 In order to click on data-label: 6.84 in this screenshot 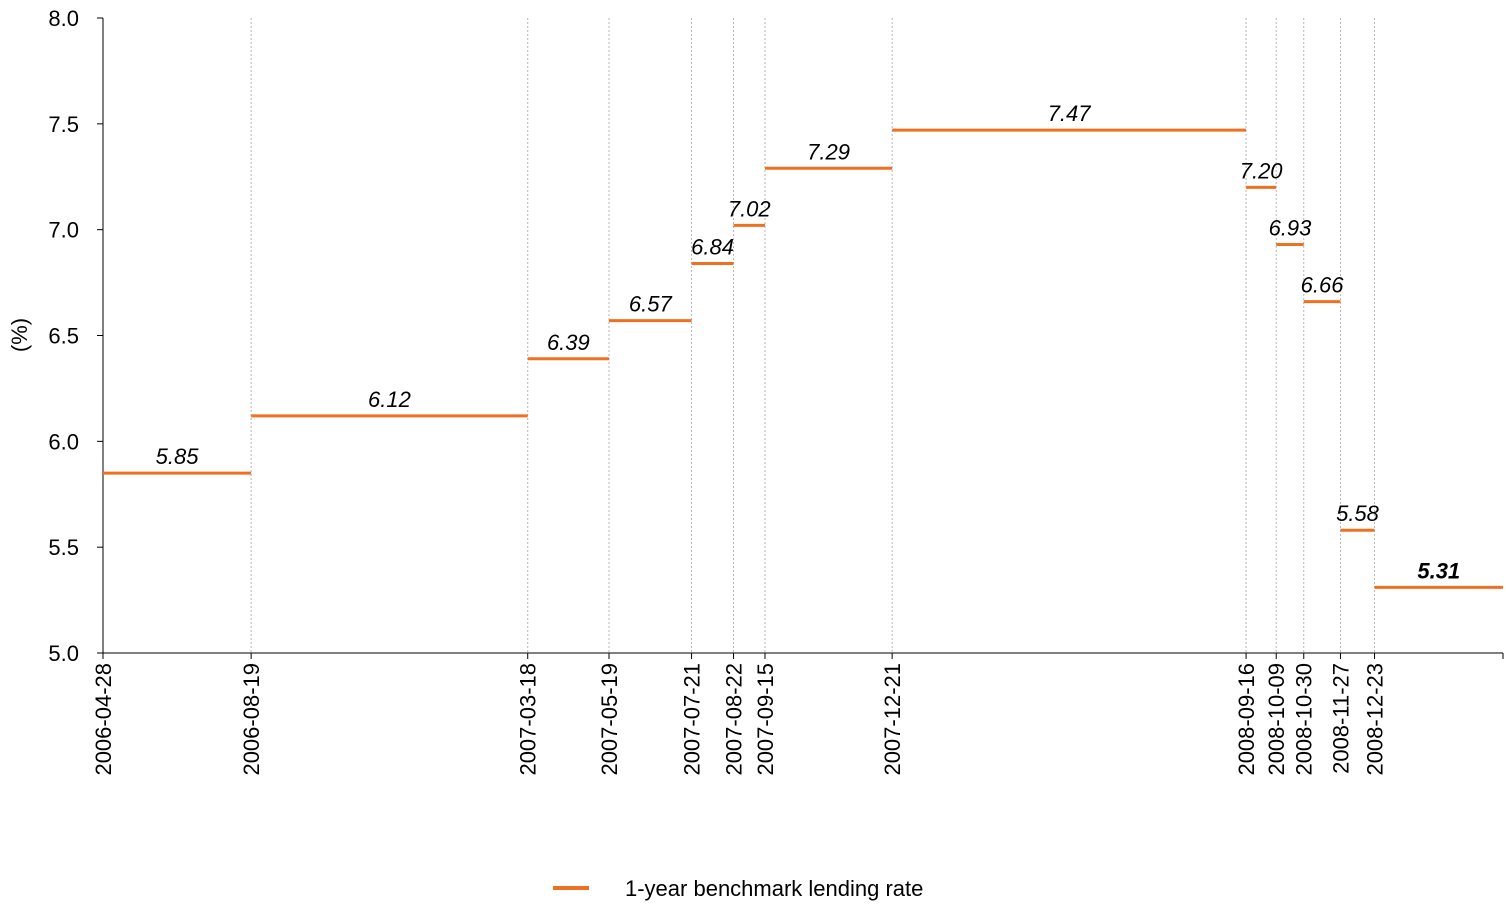, I will do `click(712, 247)`.